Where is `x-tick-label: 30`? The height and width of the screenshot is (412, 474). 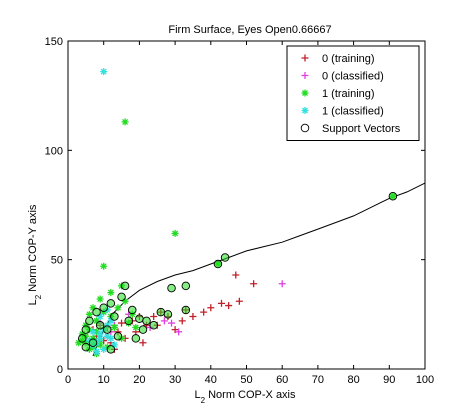
x-tick-label: 30 is located at coordinates (175, 380).